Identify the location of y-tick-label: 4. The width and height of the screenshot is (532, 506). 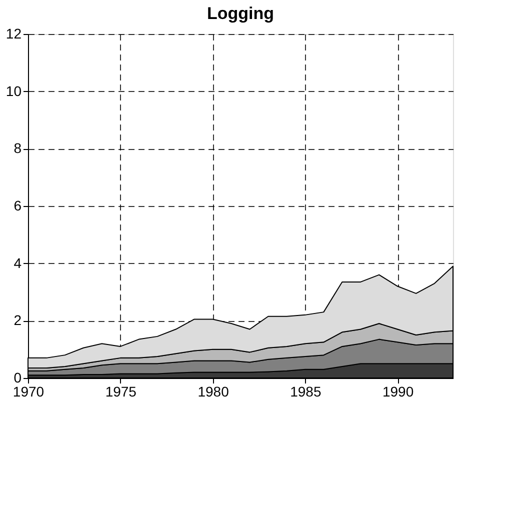
(18, 262).